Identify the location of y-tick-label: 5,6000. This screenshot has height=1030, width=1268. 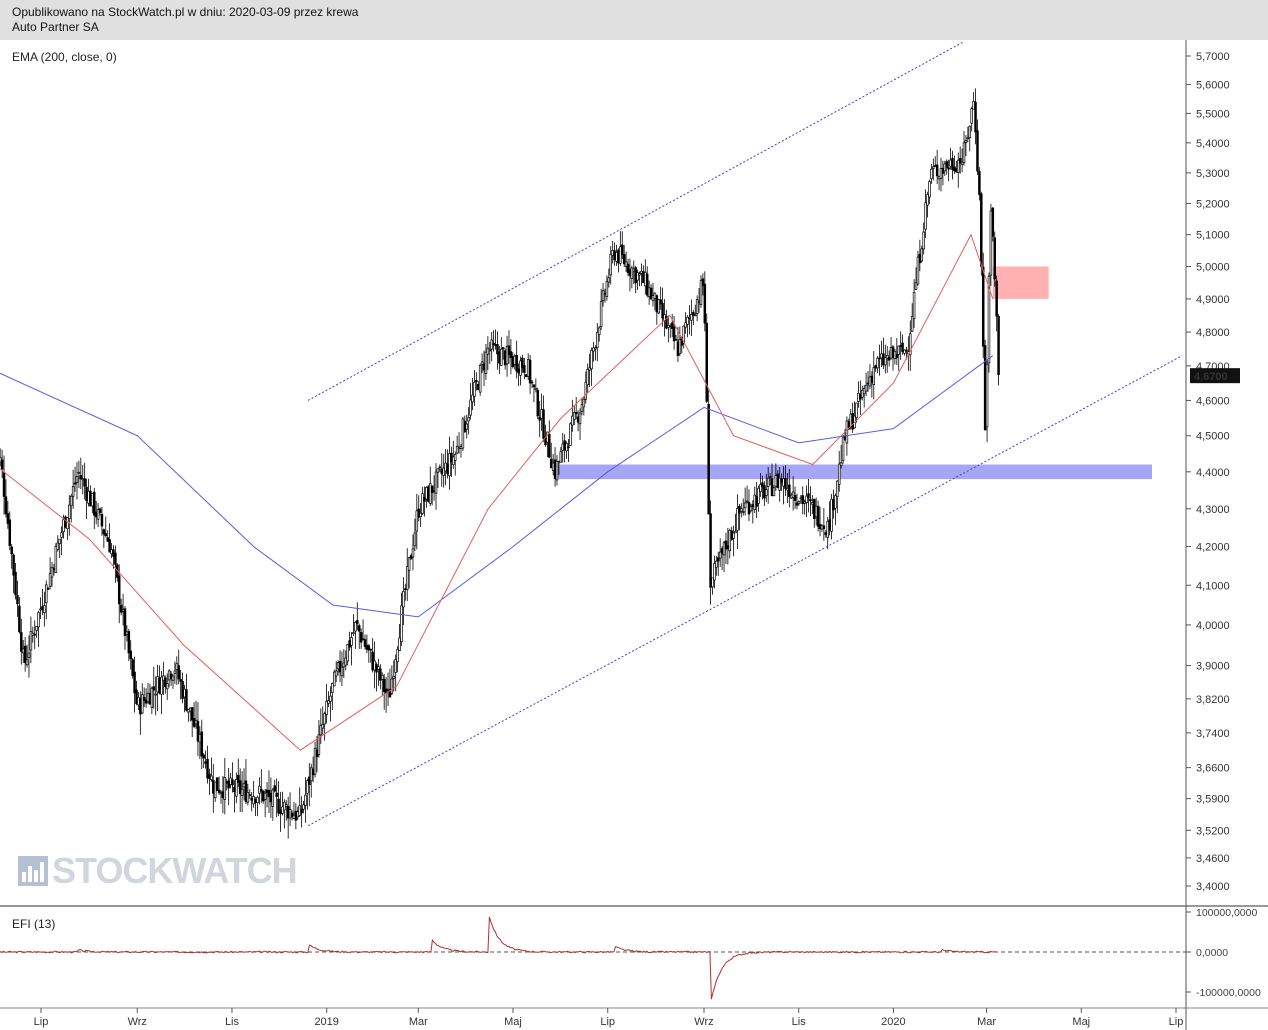
(1213, 85).